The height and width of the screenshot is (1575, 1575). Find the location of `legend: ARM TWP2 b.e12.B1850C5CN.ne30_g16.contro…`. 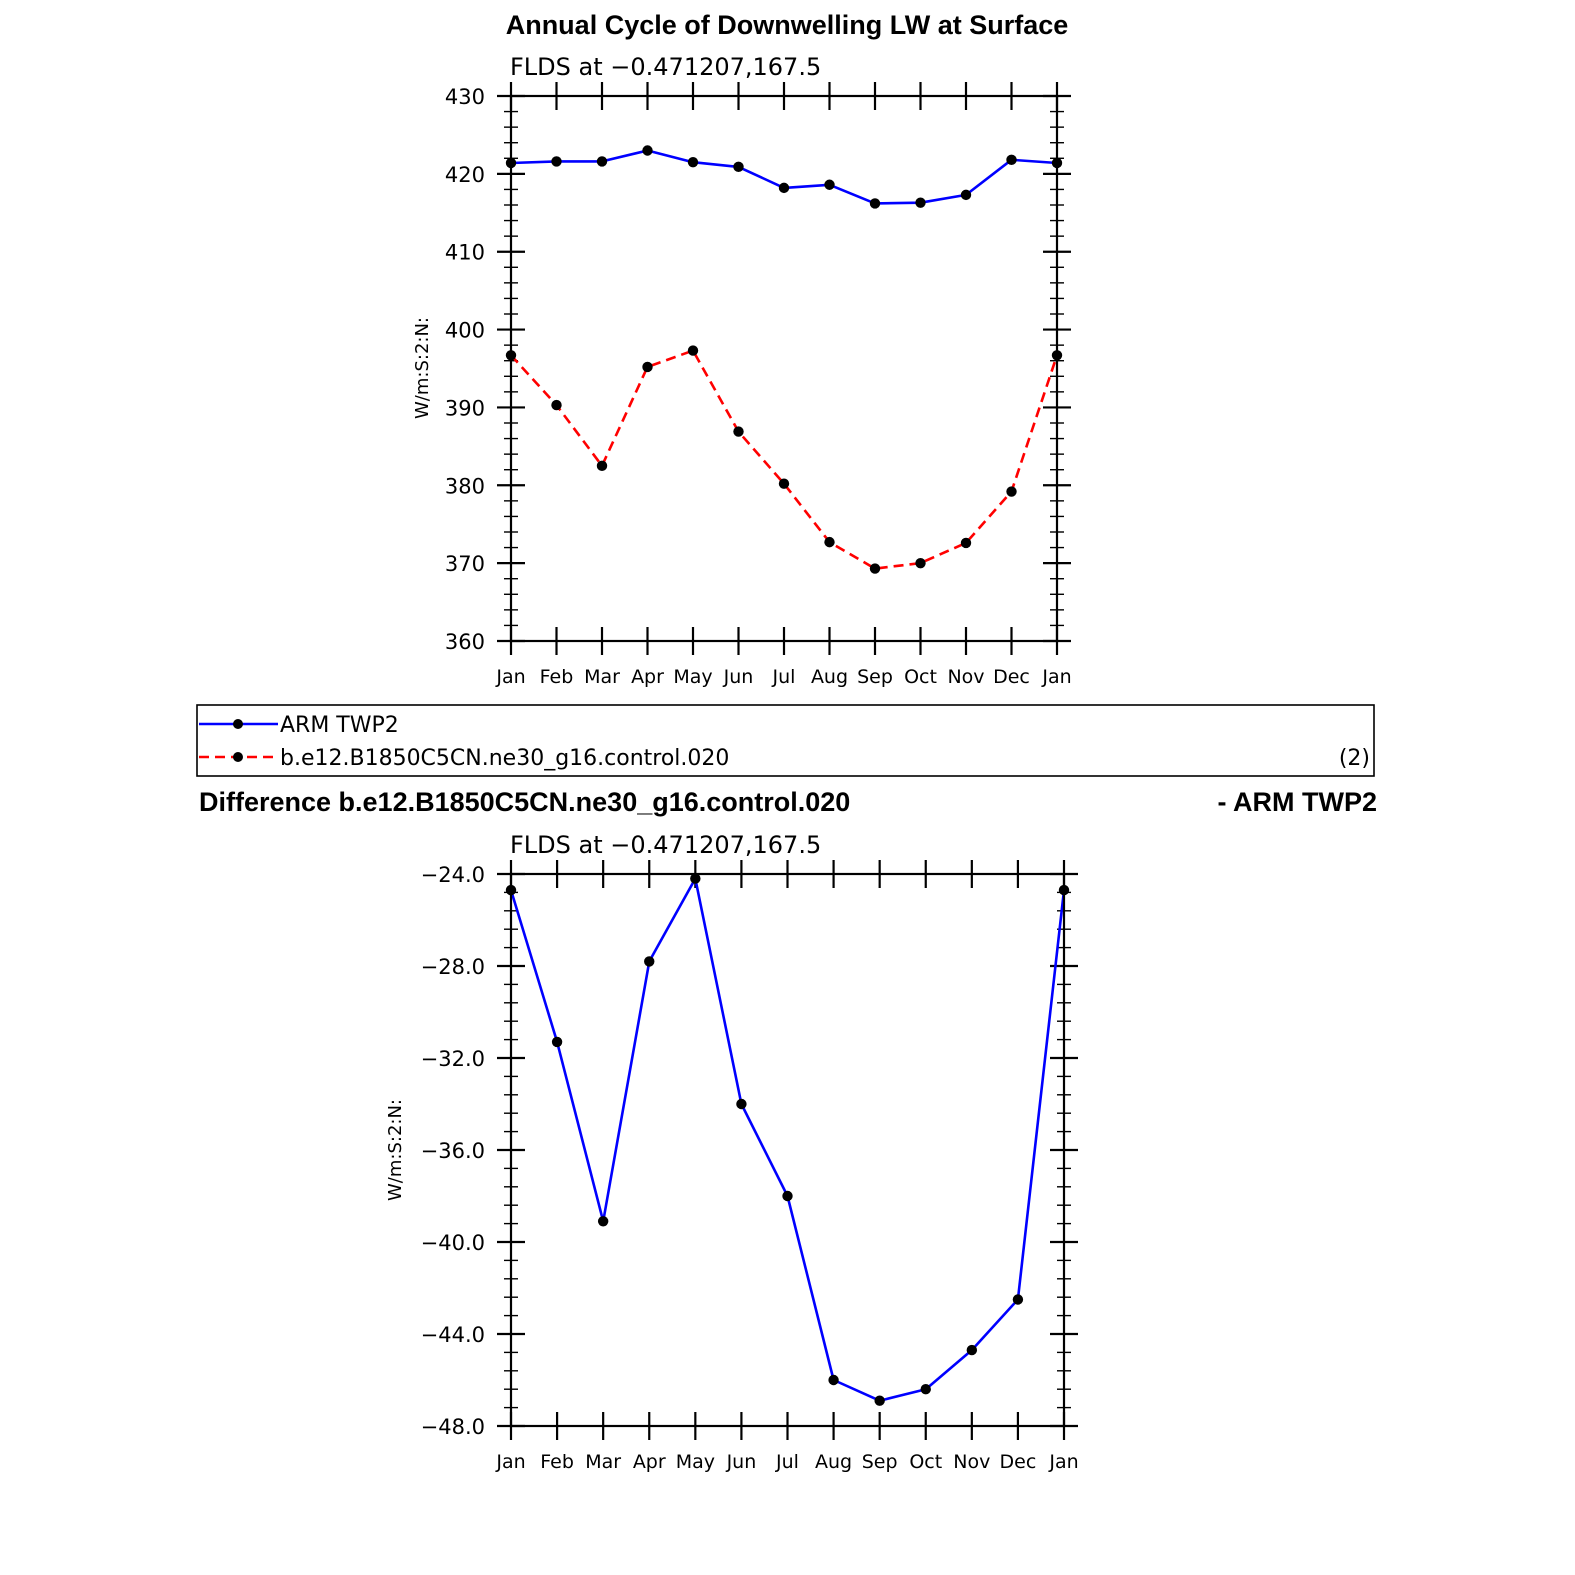

legend: ARM TWP2 b.e12.B1850C5CN.ne30_g16.contro… is located at coordinates (785, 740).